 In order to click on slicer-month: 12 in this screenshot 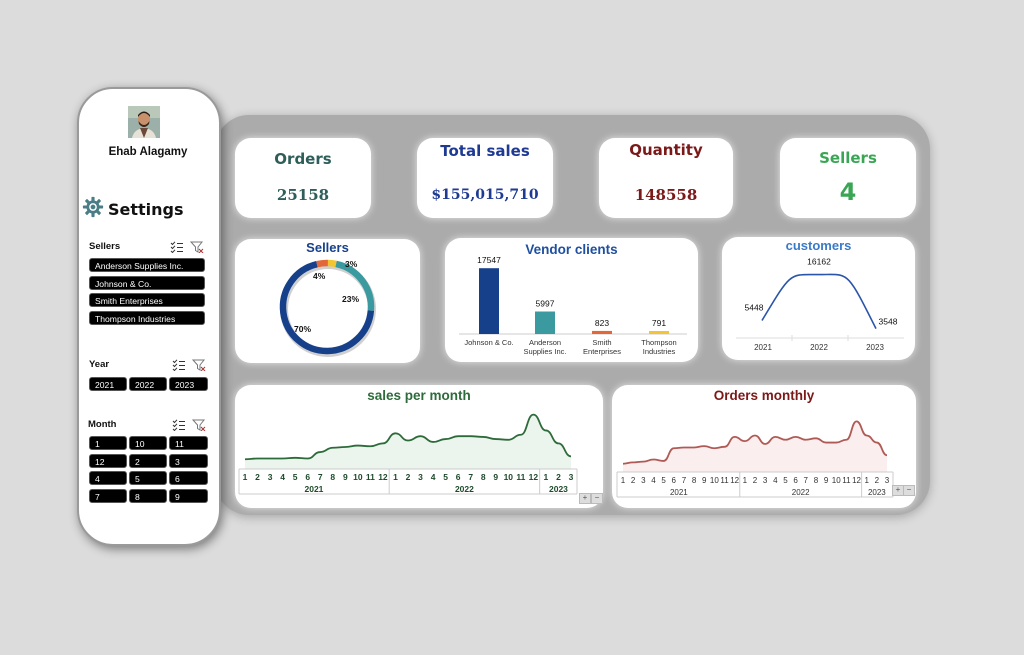, I will do `click(108, 461)`.